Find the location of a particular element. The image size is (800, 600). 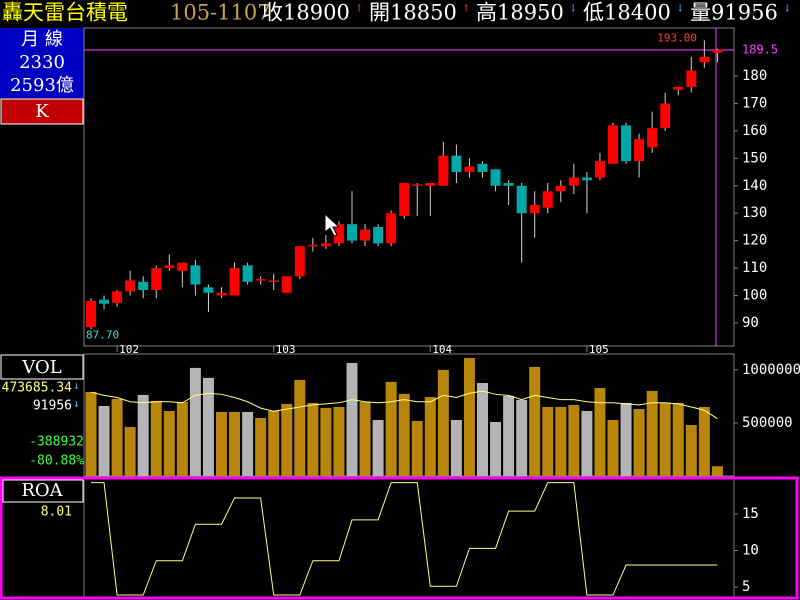

y-tick-label: 170 is located at coordinates (754, 103).